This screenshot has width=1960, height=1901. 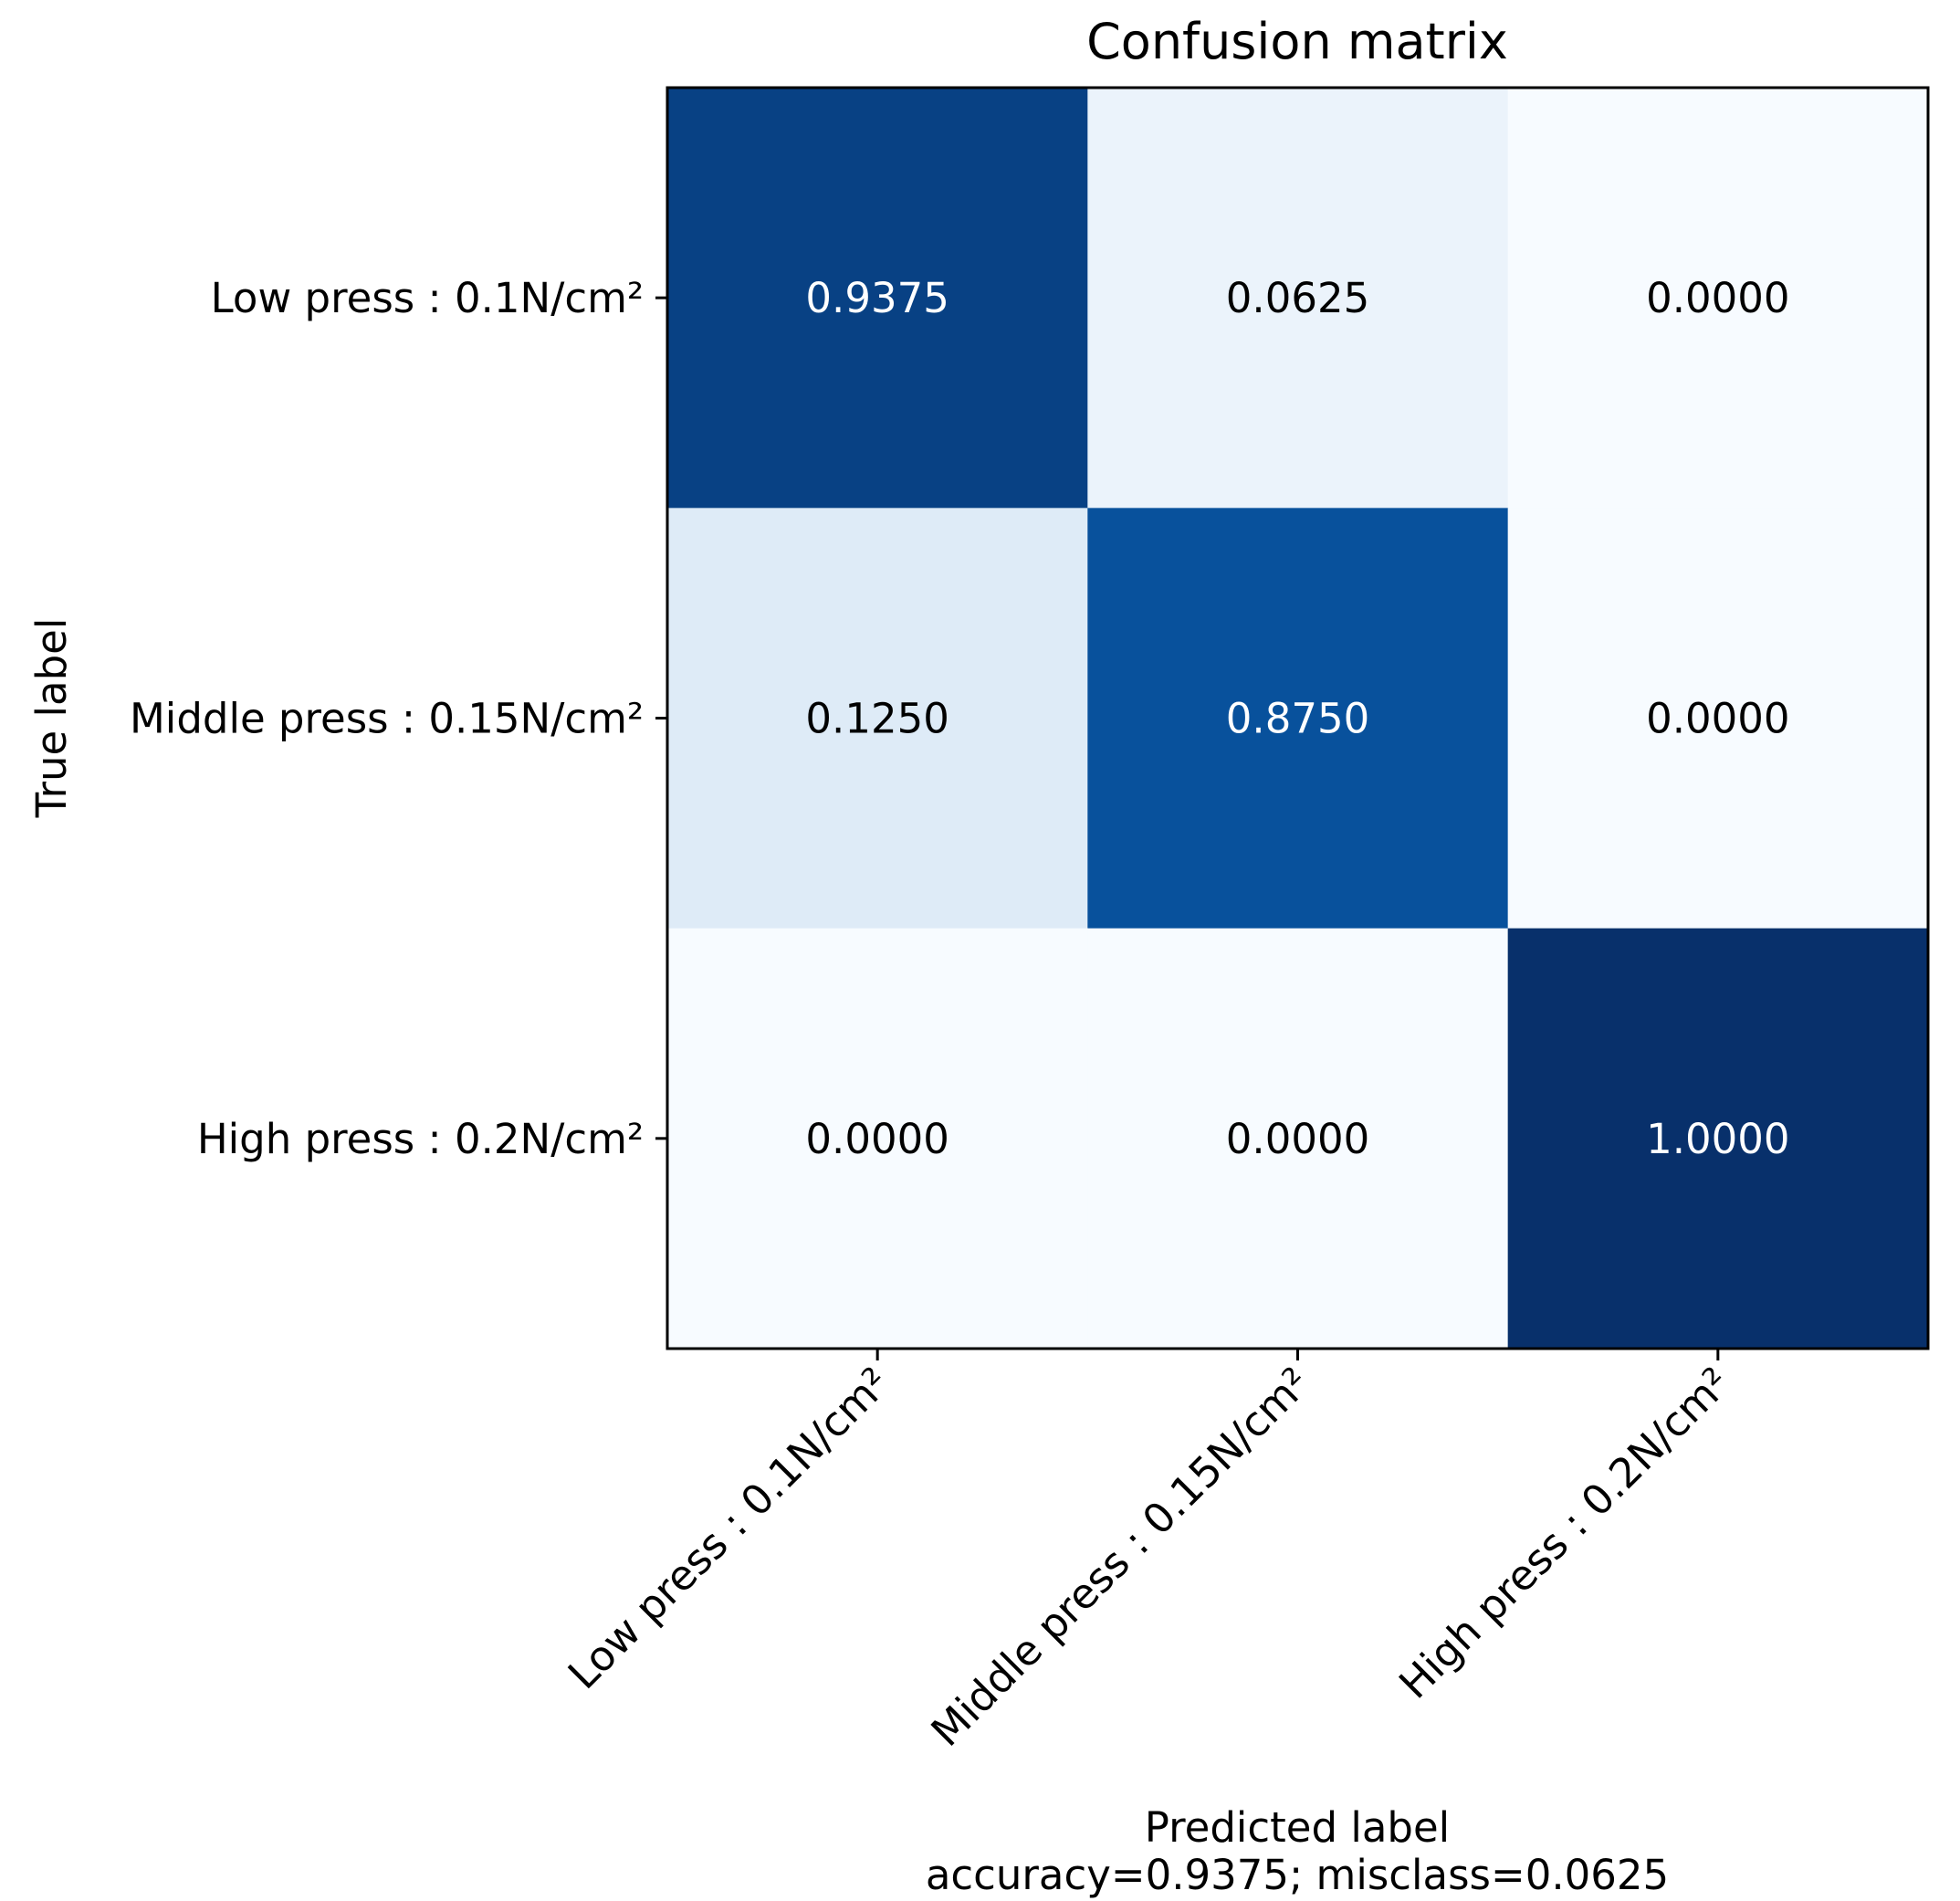 What do you see at coordinates (1297, 41) in the screenshot?
I see `chart-title: Confusion matrix` at bounding box center [1297, 41].